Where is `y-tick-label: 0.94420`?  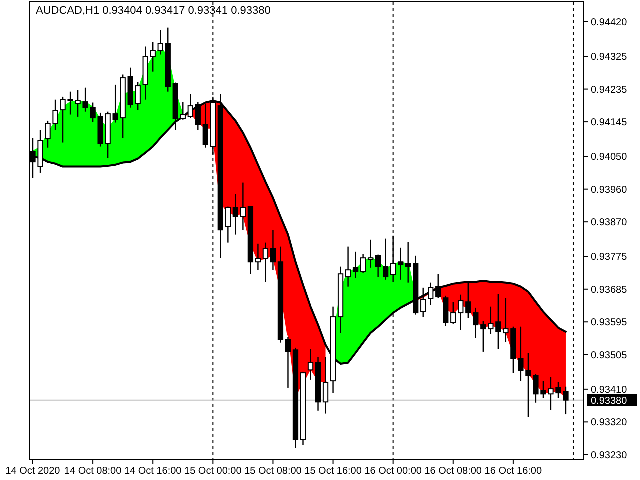
y-tick-label: 0.94420 is located at coordinates (609, 23).